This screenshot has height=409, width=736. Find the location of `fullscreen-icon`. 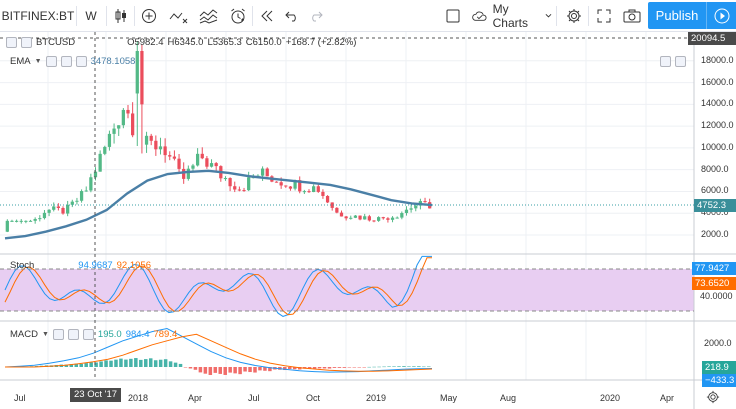

fullscreen-icon is located at coordinates (604, 16).